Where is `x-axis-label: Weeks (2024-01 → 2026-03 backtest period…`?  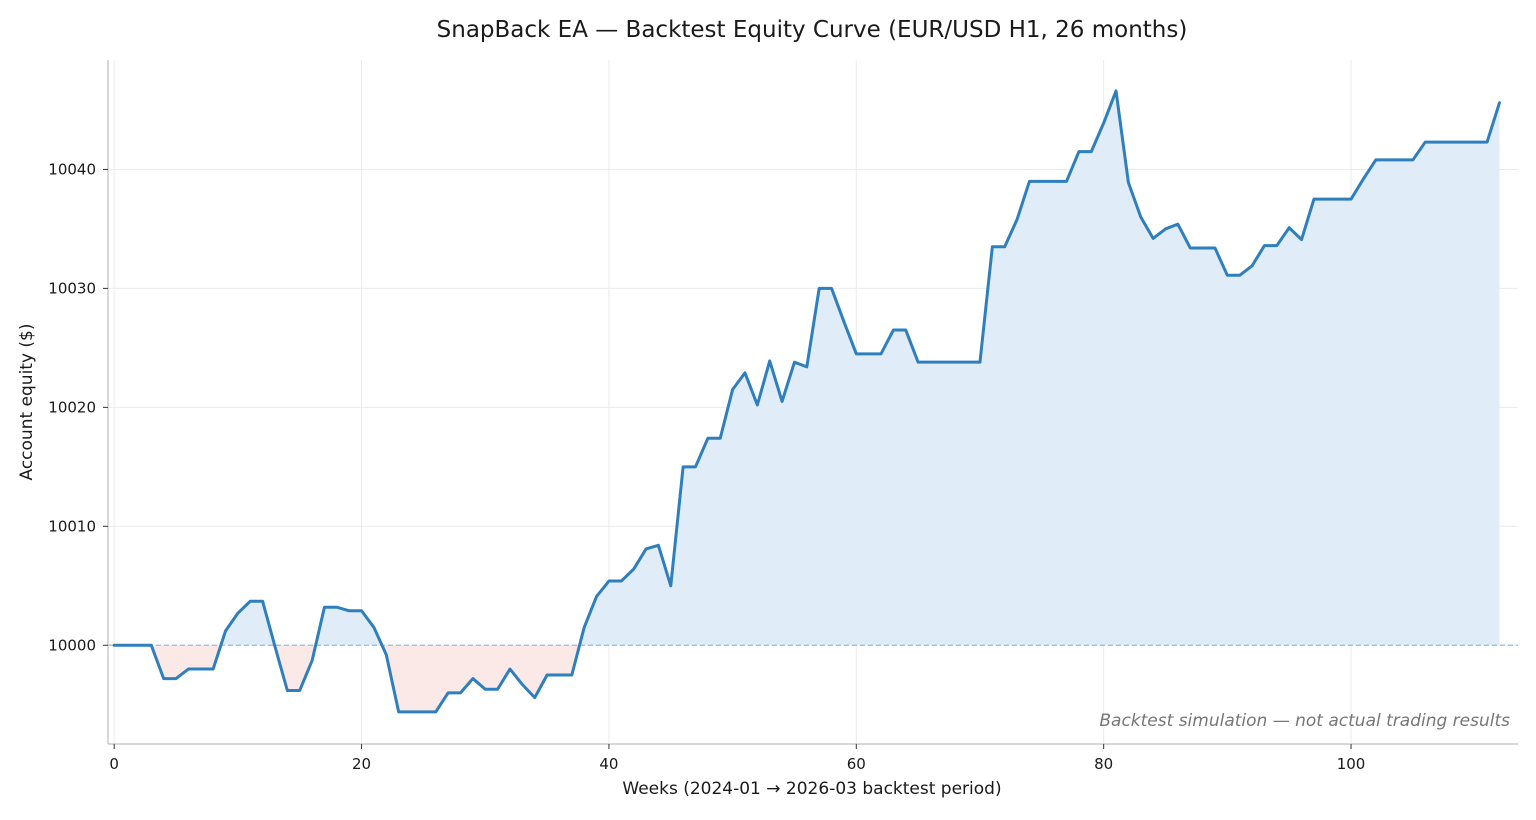
x-axis-label: Weeks (2024-01 → 2026-03 backtest period… is located at coordinates (811, 789).